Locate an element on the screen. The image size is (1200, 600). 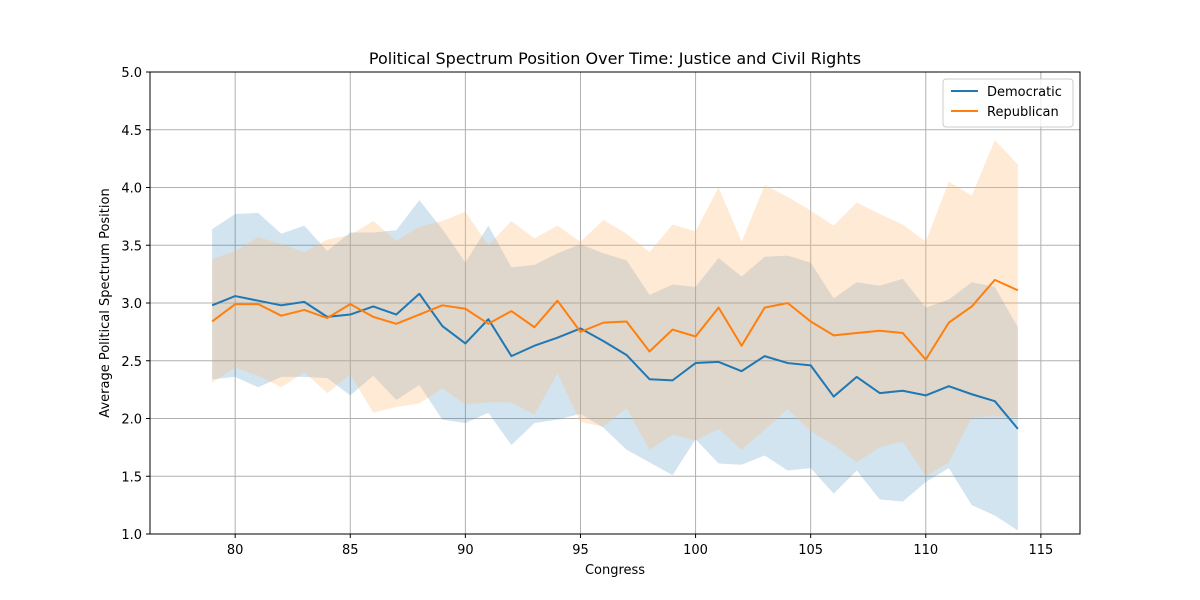
y-tick-label: 4.0 is located at coordinates (131, 189).